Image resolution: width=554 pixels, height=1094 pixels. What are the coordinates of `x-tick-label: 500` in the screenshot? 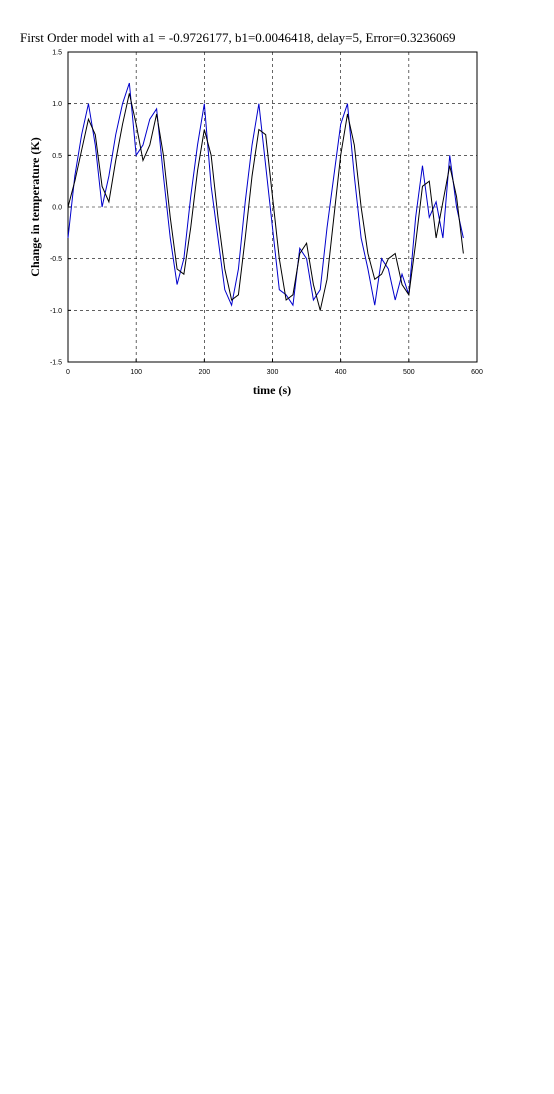 It's located at (409, 372).